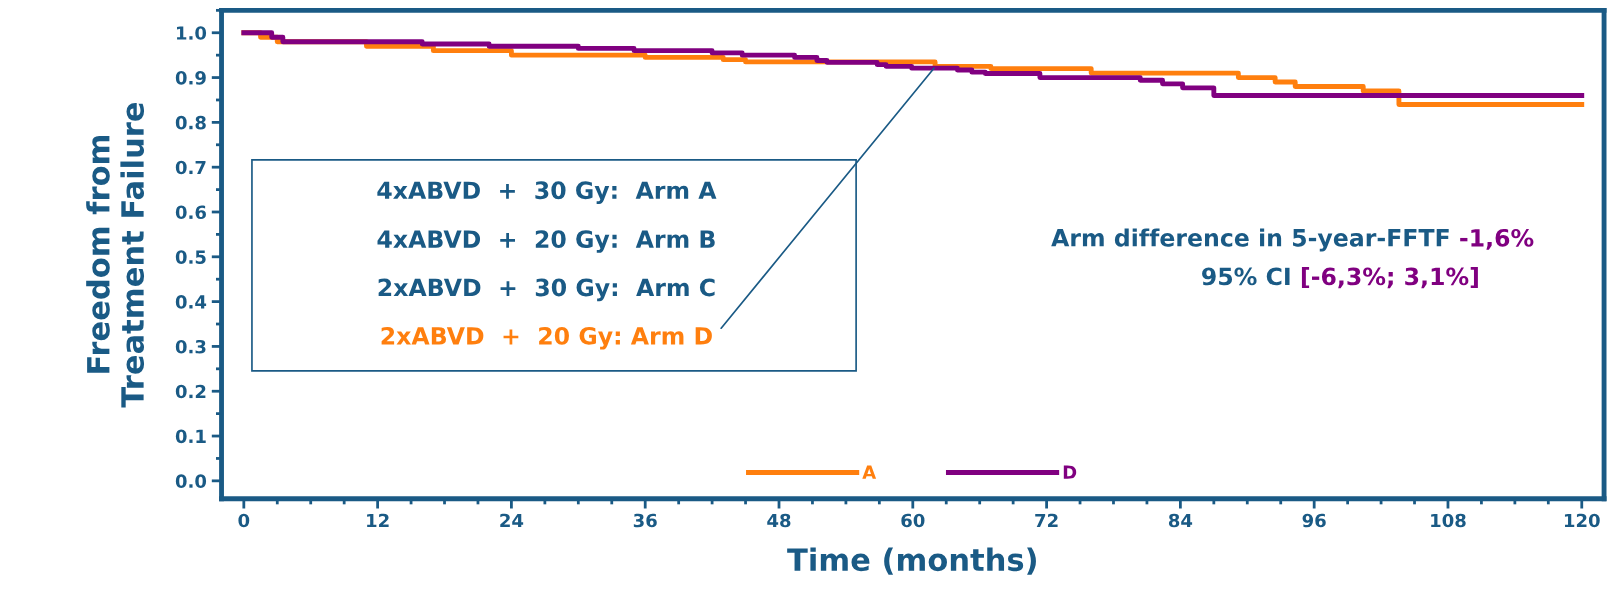 This screenshot has width=1617, height=609. What do you see at coordinates (1246, 276) in the screenshot?
I see `annotation: 95% CI` at bounding box center [1246, 276].